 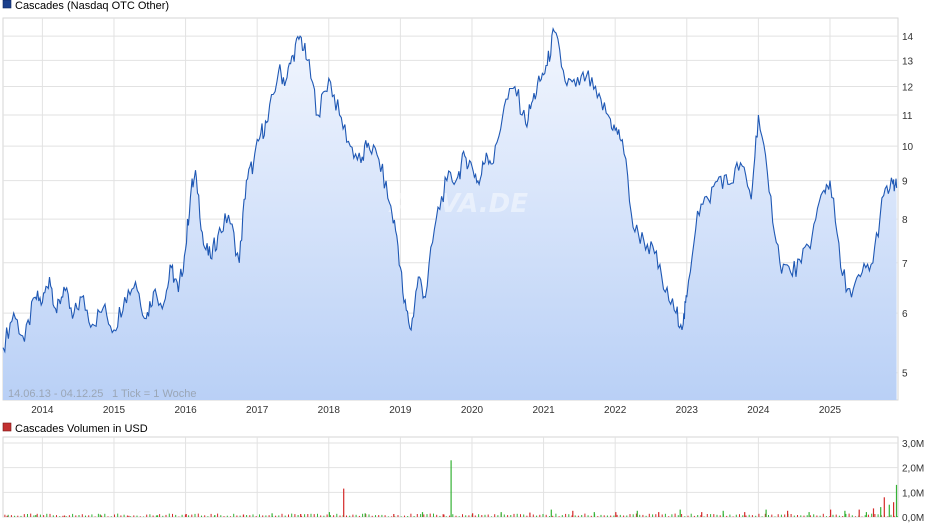 I want to click on tick-info-label: 1 Tick = 1 Woche, so click(x=154, y=394).